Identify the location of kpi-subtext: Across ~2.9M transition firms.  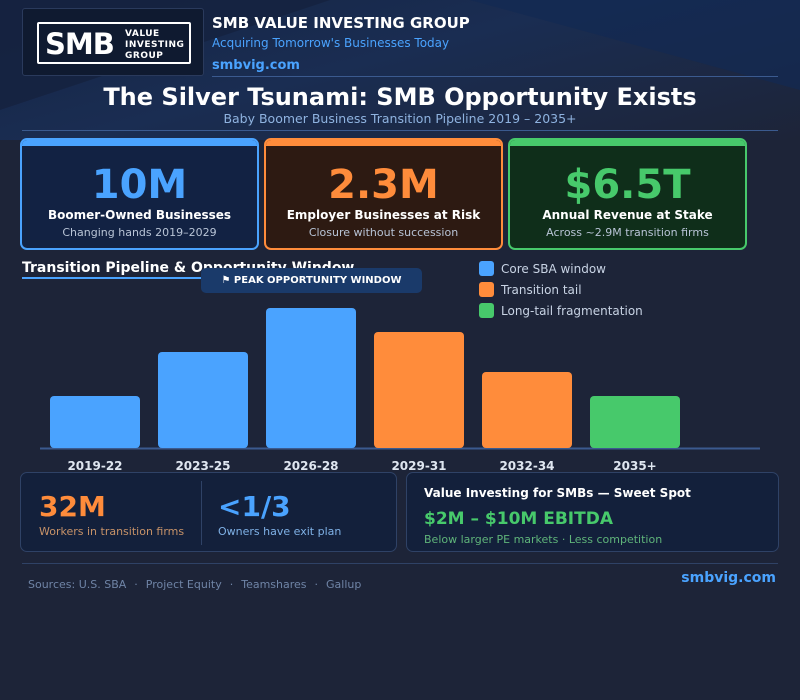
(627, 232).